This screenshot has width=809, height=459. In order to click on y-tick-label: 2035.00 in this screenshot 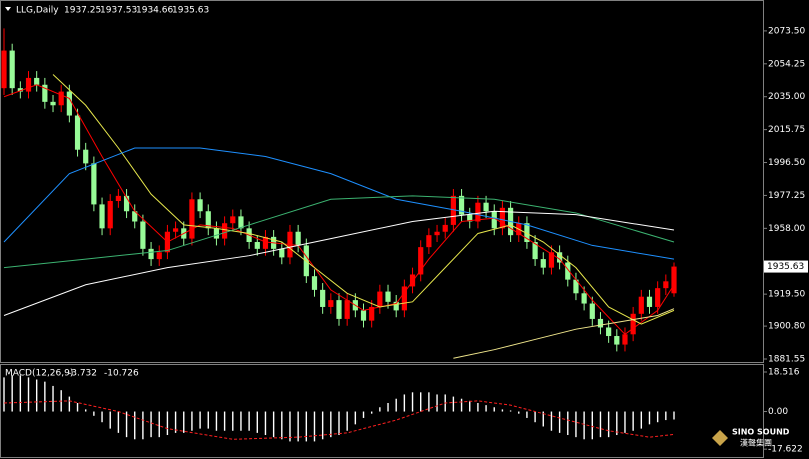, I will do `click(786, 97)`.